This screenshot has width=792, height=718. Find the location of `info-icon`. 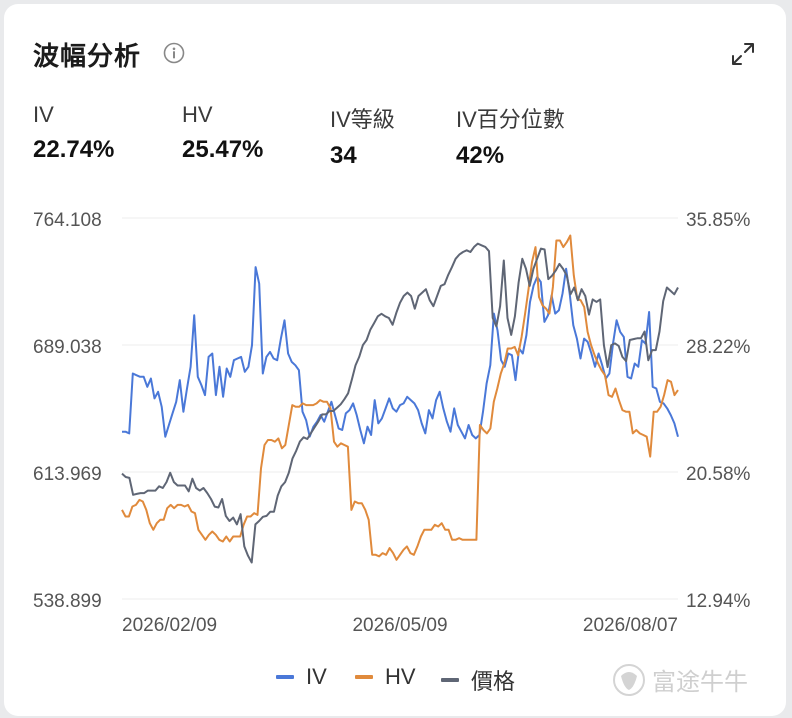

info-icon is located at coordinates (174, 53).